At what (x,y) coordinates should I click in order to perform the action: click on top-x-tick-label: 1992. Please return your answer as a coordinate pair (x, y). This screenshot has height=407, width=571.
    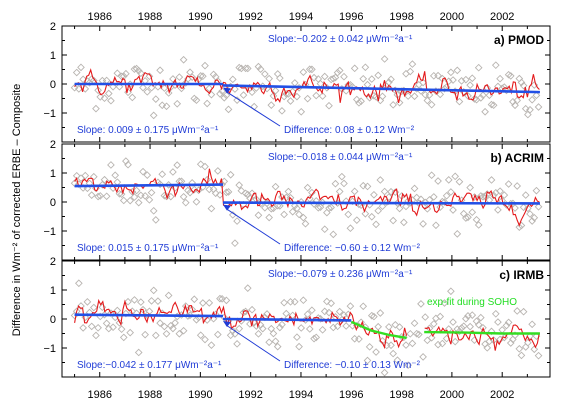
    Looking at the image, I should click on (250, 17).